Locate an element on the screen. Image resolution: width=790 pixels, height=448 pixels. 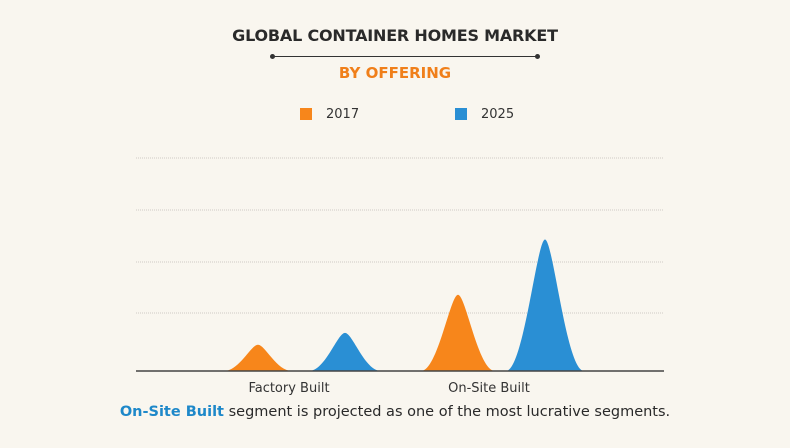
caption-highlight: On-Site Built is located at coordinates (171, 412).